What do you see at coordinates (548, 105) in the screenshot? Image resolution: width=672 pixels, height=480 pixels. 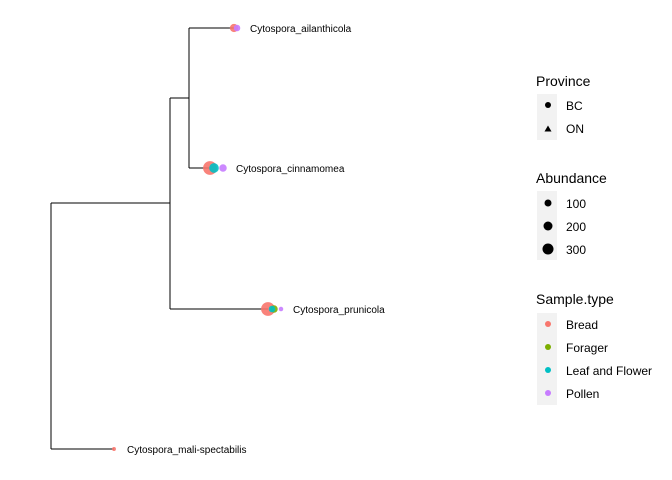 I see `legend-province-bc-swatch` at bounding box center [548, 105].